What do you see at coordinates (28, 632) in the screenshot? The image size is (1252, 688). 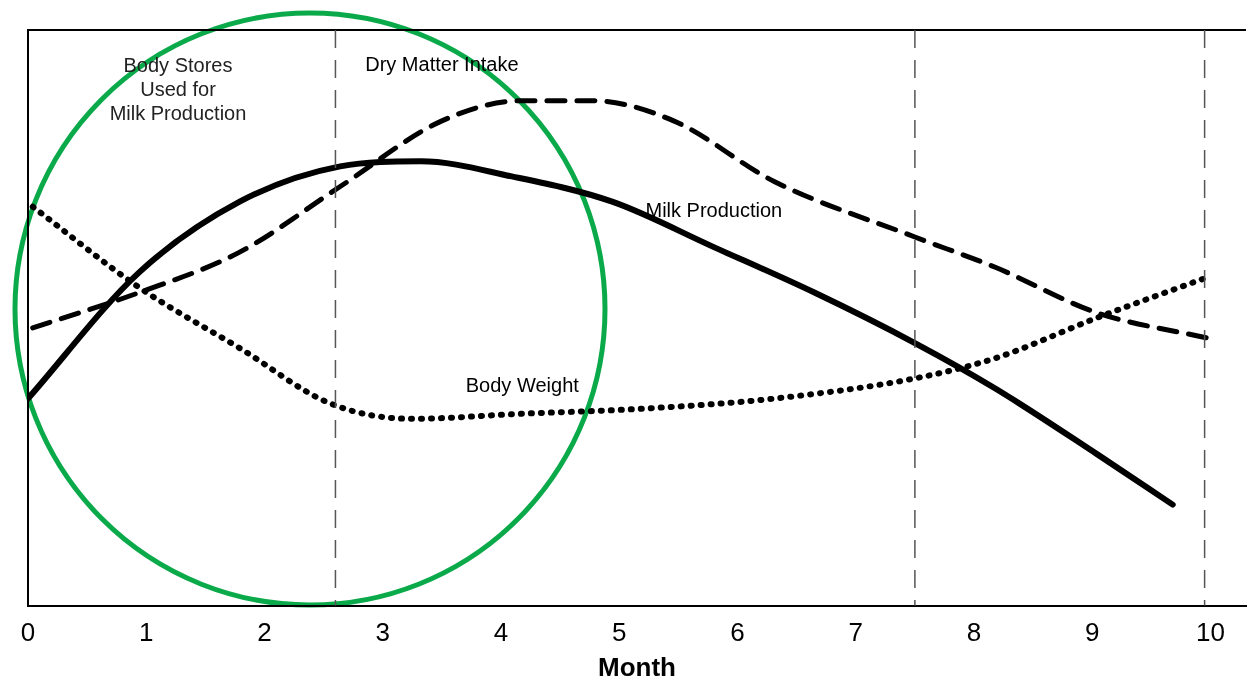 I see `x-tick-label: 0` at bounding box center [28, 632].